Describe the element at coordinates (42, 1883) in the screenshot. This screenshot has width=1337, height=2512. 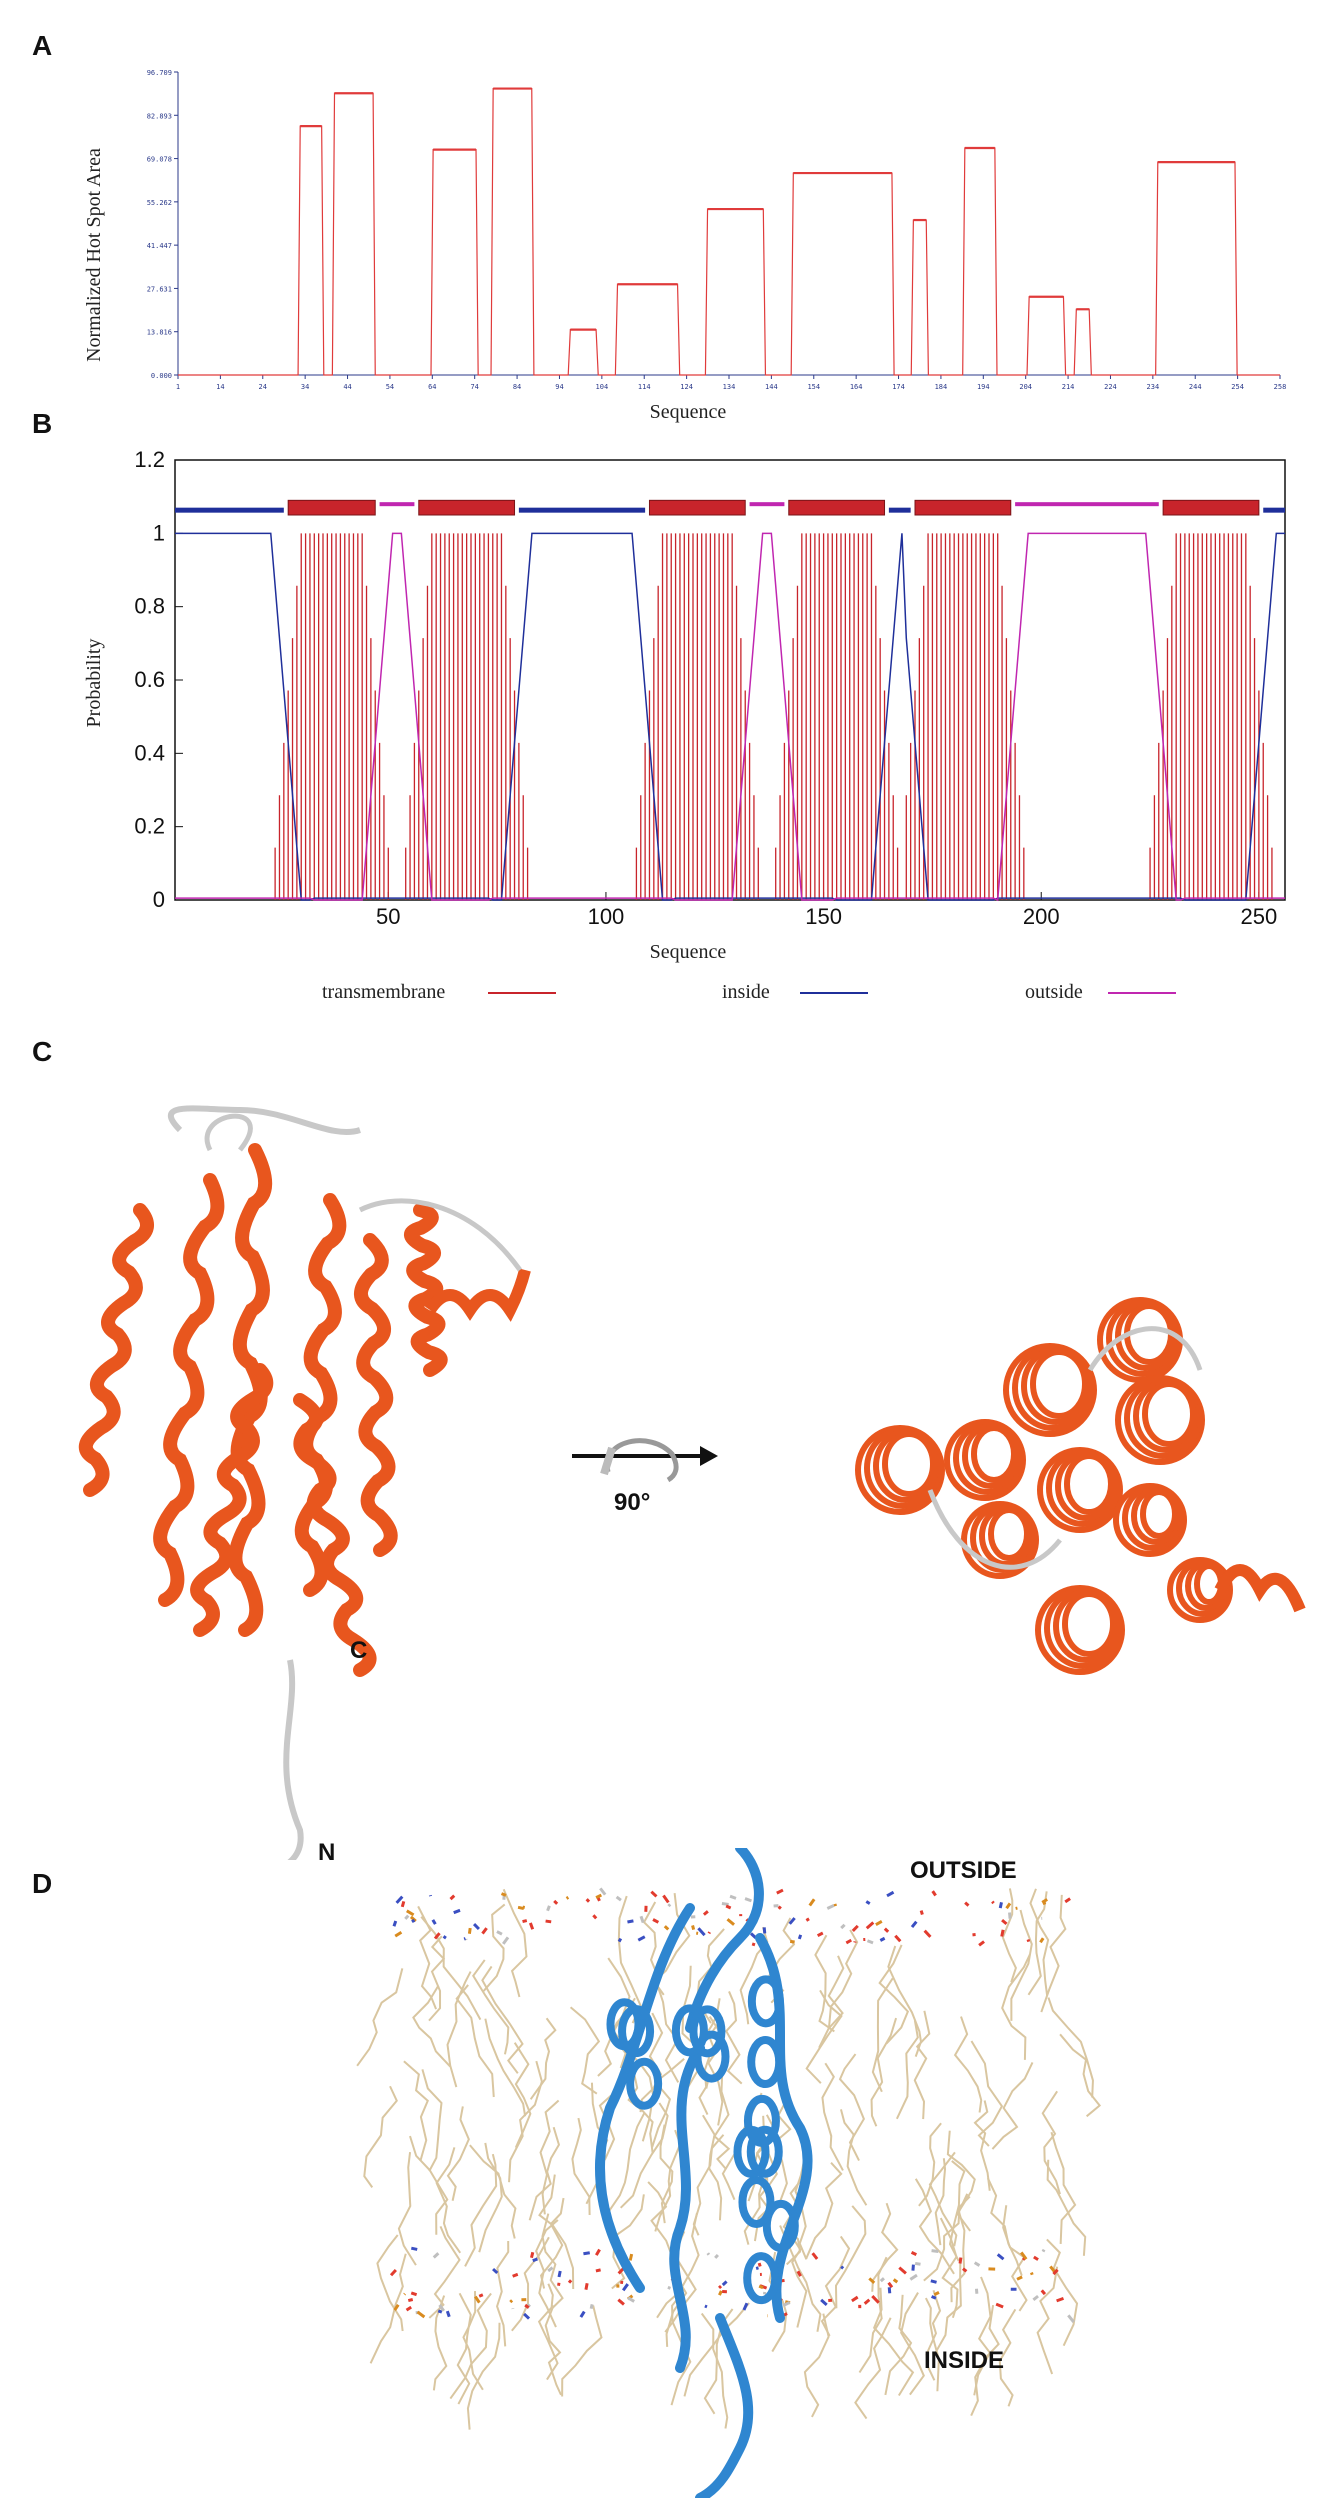
I see `panel-letter-d: D` at that location.